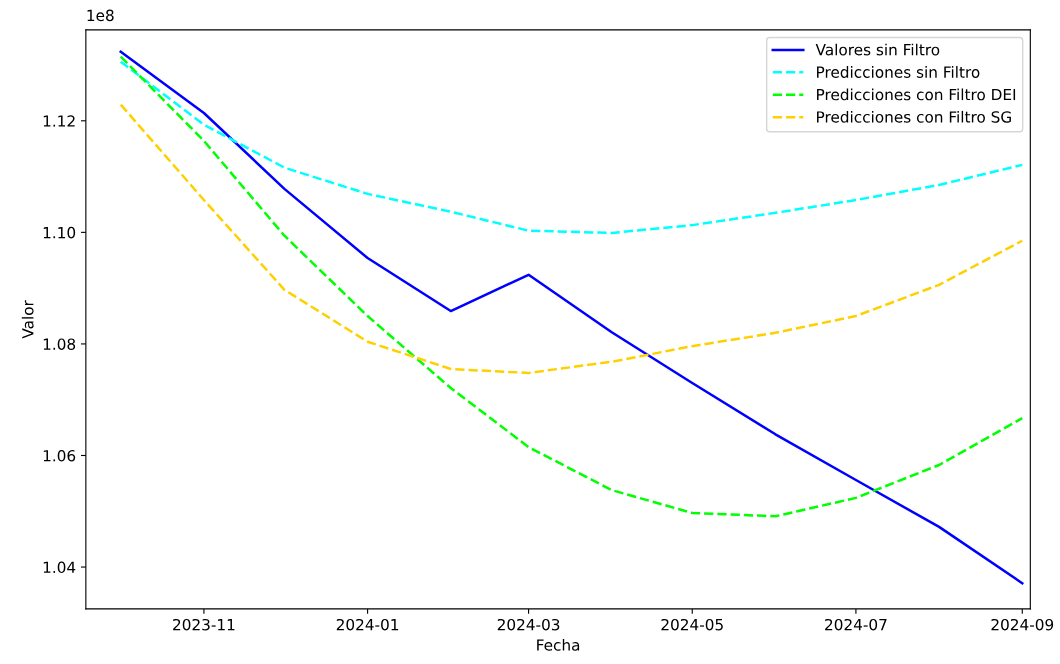 The image size is (1060, 664). What do you see at coordinates (59, 567) in the screenshot?
I see `y-tick-label: 1.04` at bounding box center [59, 567].